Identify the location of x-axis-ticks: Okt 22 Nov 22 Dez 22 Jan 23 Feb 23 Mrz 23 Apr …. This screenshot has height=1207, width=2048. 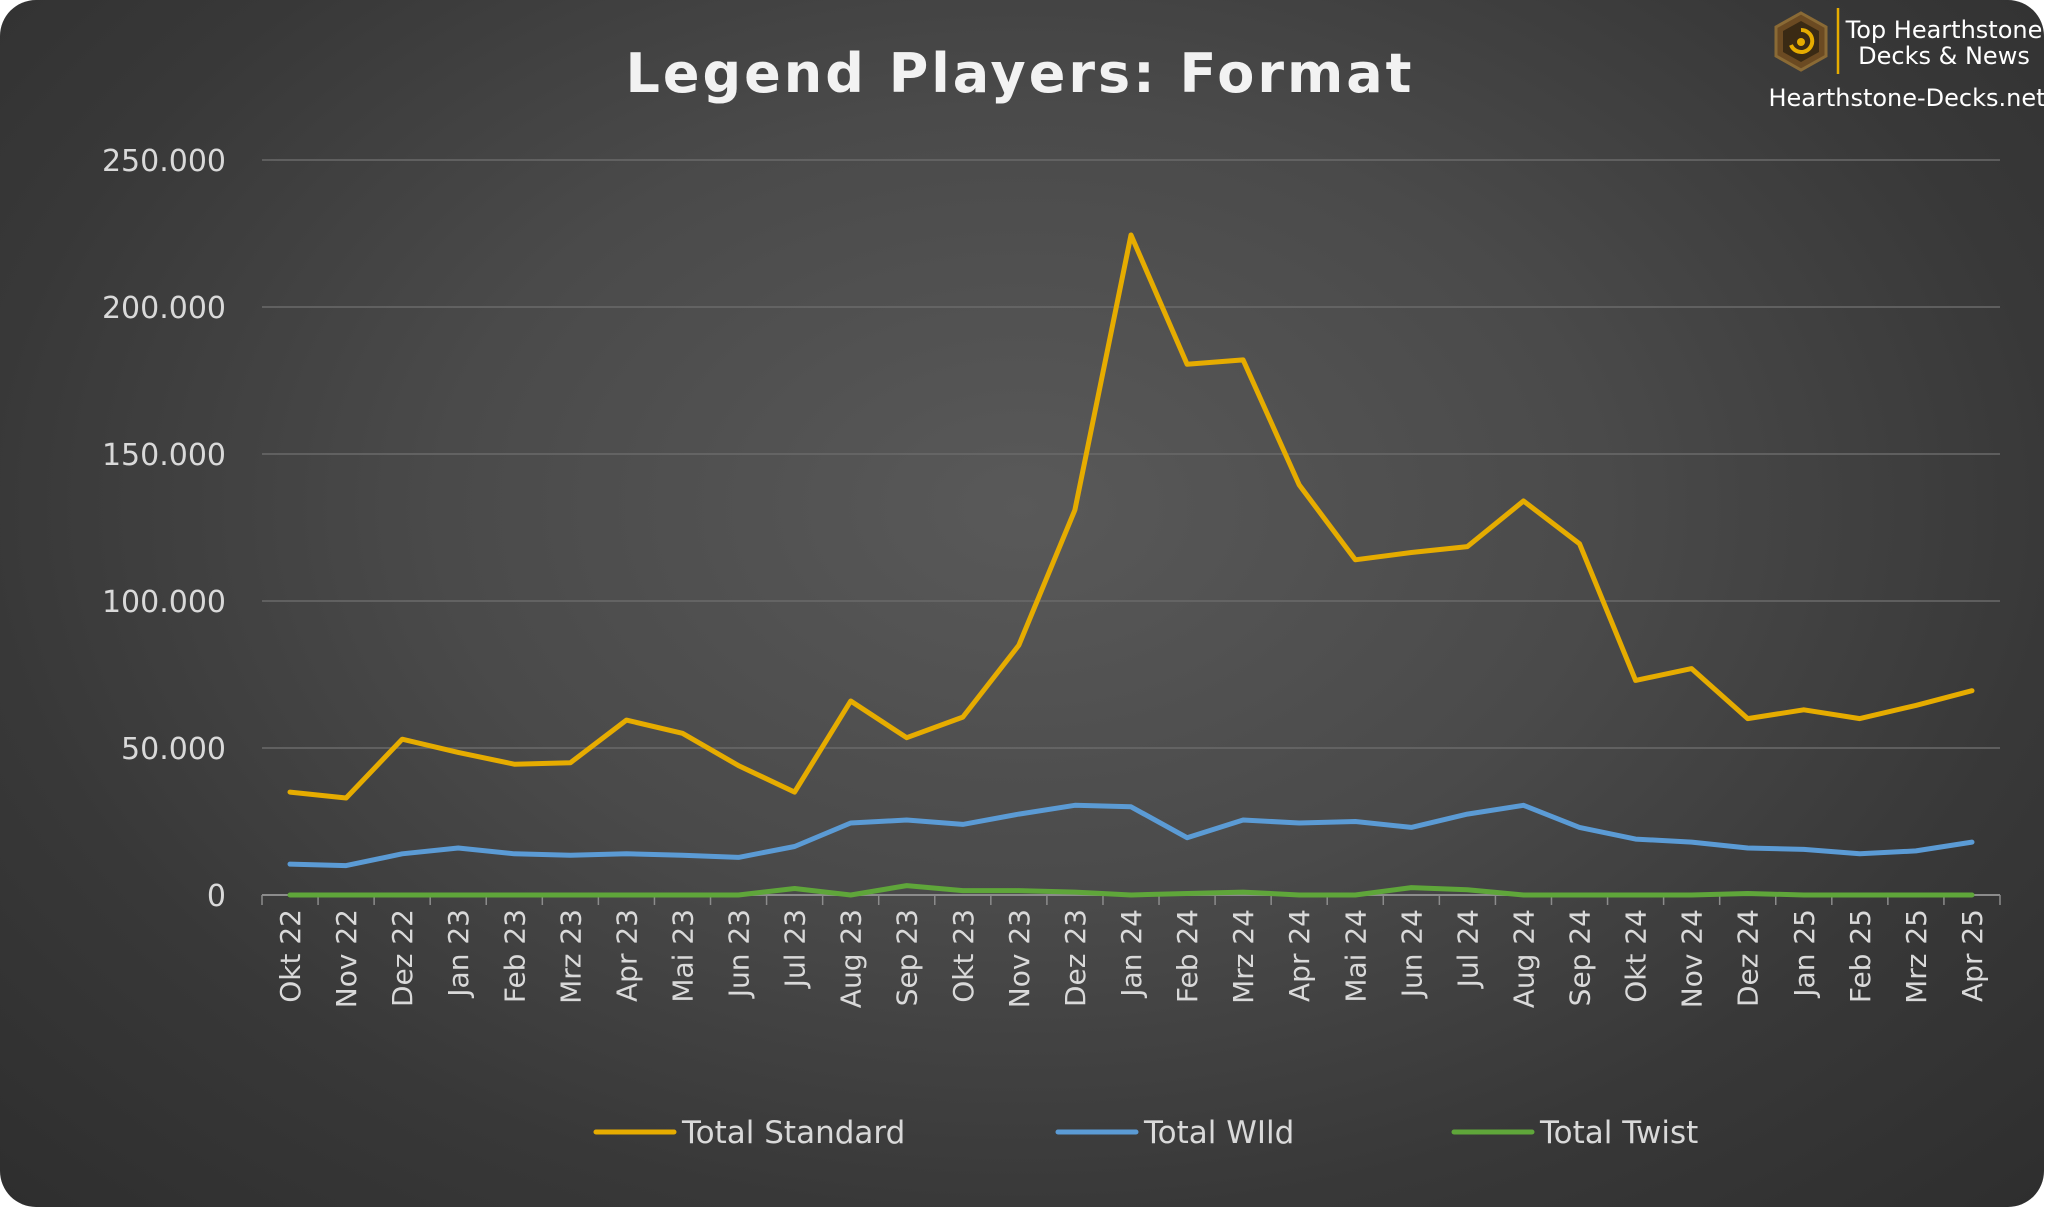
(1131, 958).